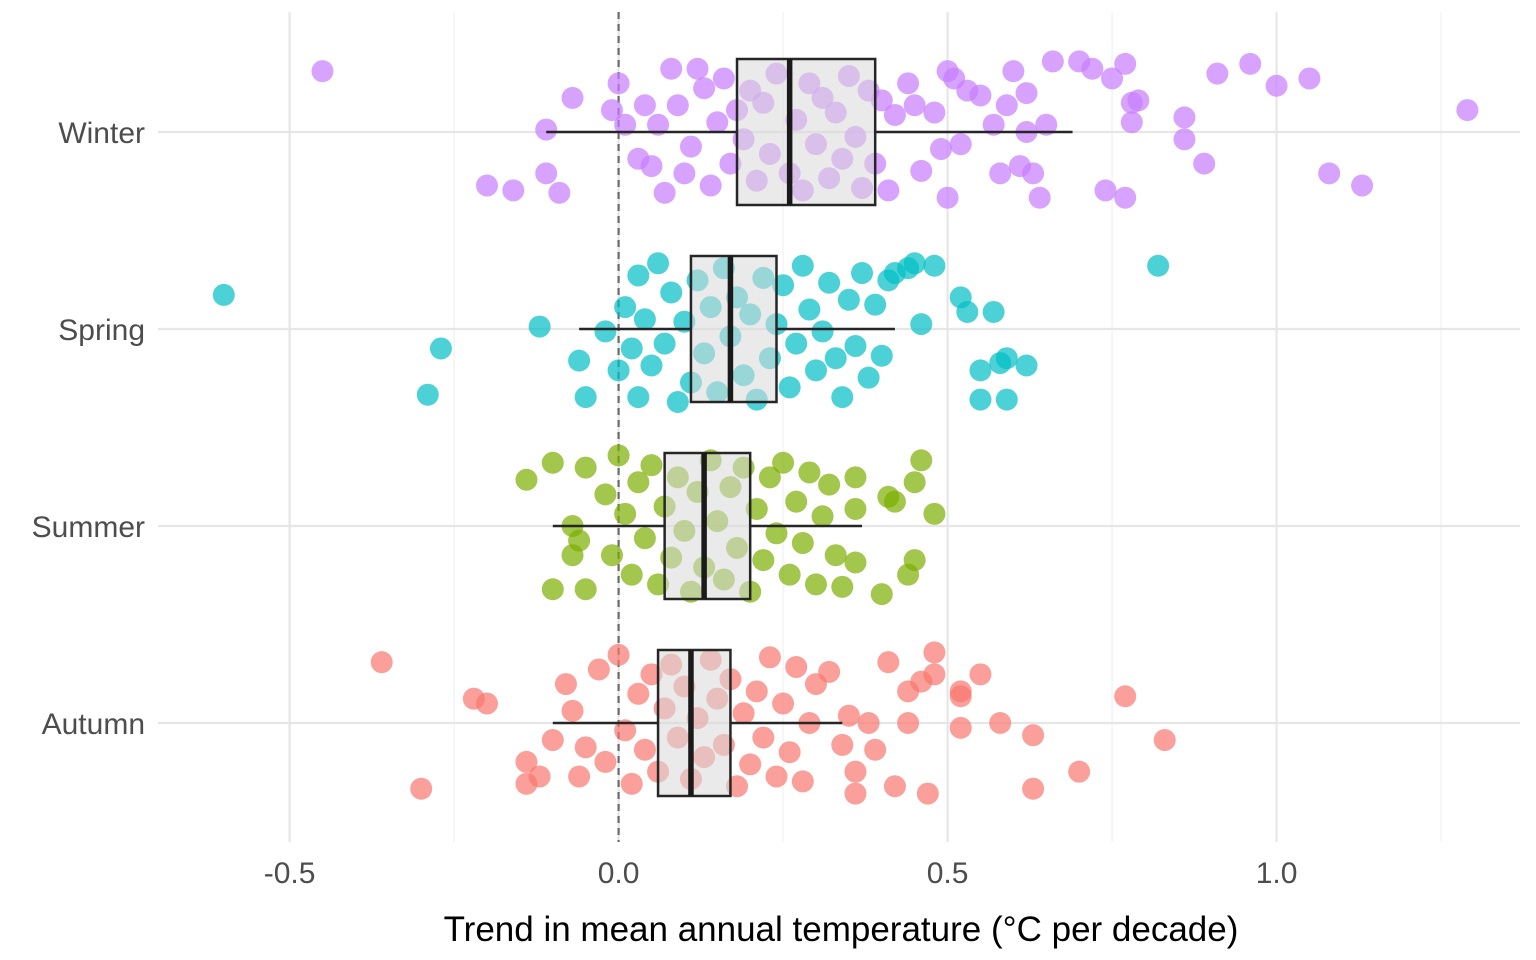 This screenshot has width=1536, height=960. I want to click on y-tick-label-winter: Winter, so click(101, 133).